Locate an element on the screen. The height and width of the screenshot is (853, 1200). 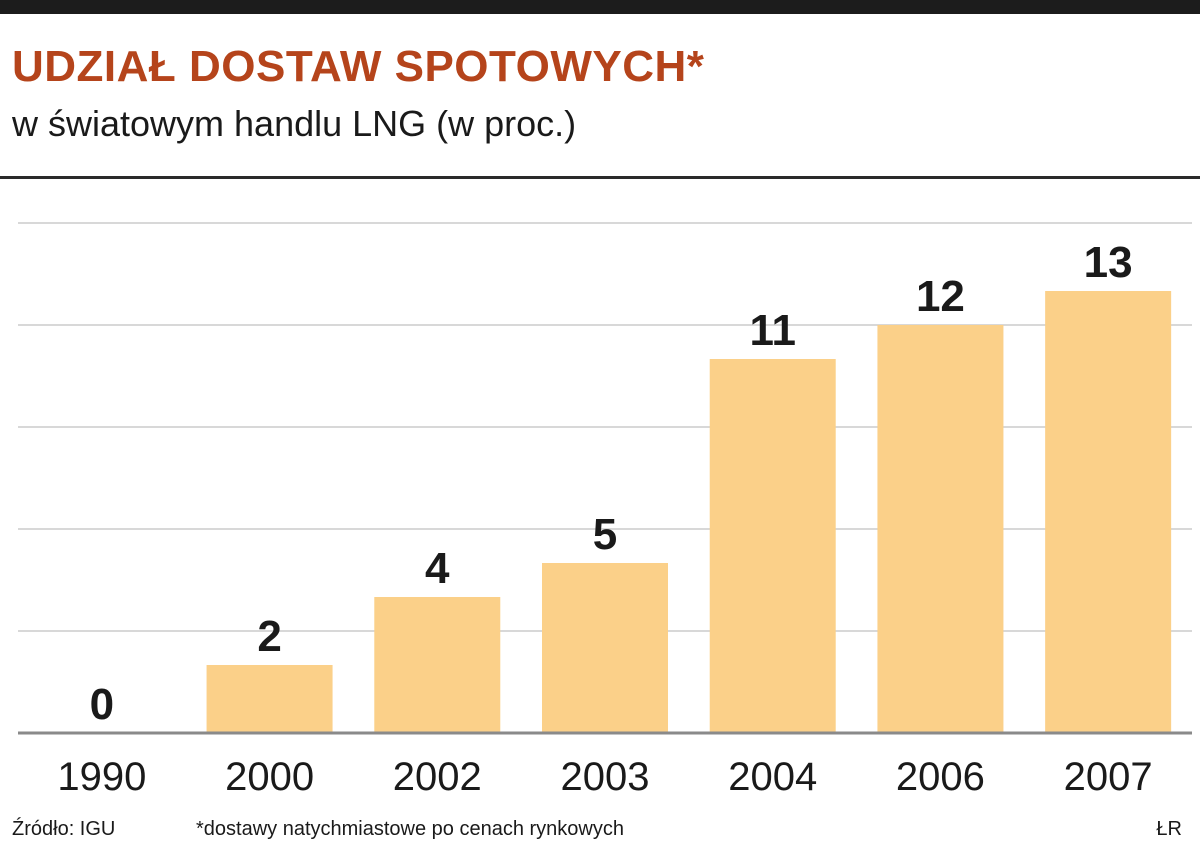
author-credit: ŁR is located at coordinates (1169, 829).